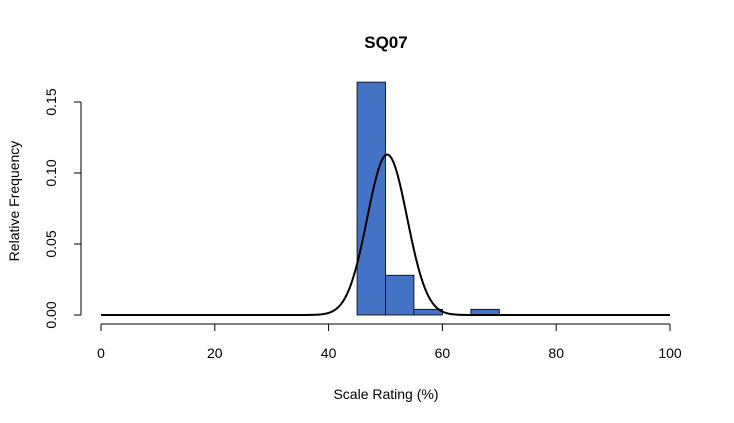 This screenshot has width=734, height=423. Describe the element at coordinates (428, 198) in the screenshot. I see `bars-group` at that location.